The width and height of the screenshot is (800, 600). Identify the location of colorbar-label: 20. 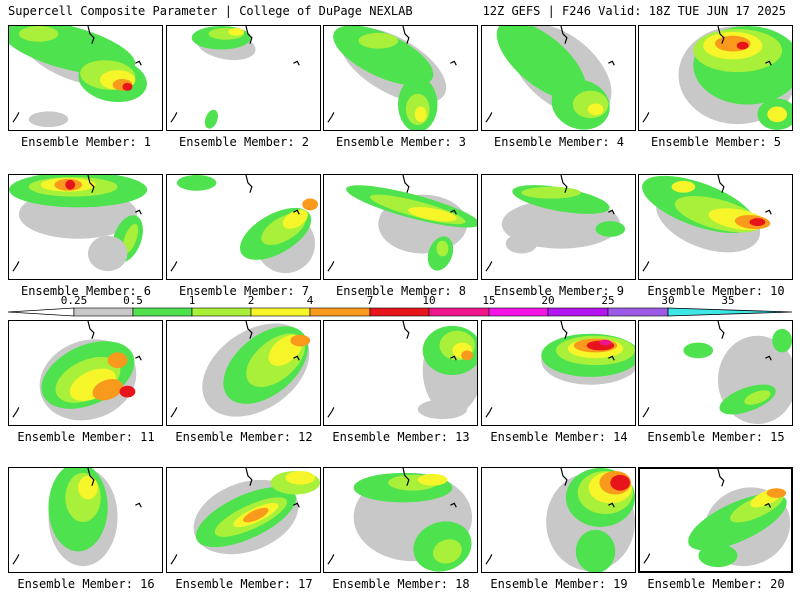
(547, 300).